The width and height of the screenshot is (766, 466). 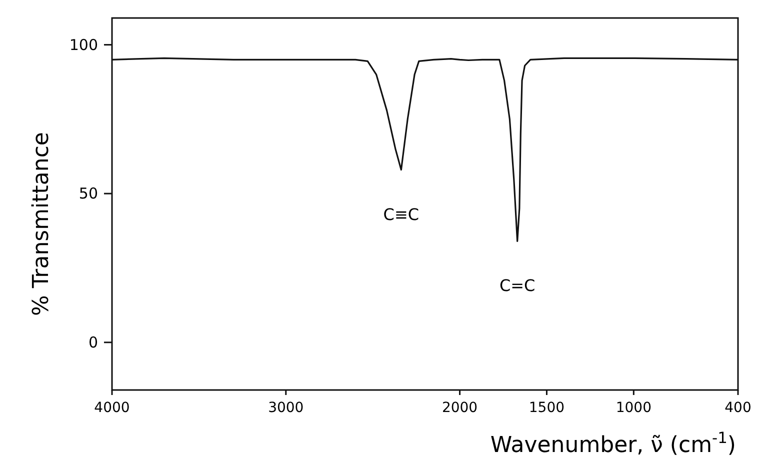 What do you see at coordinates (93, 342) in the screenshot?
I see `y-tick-label: 0` at bounding box center [93, 342].